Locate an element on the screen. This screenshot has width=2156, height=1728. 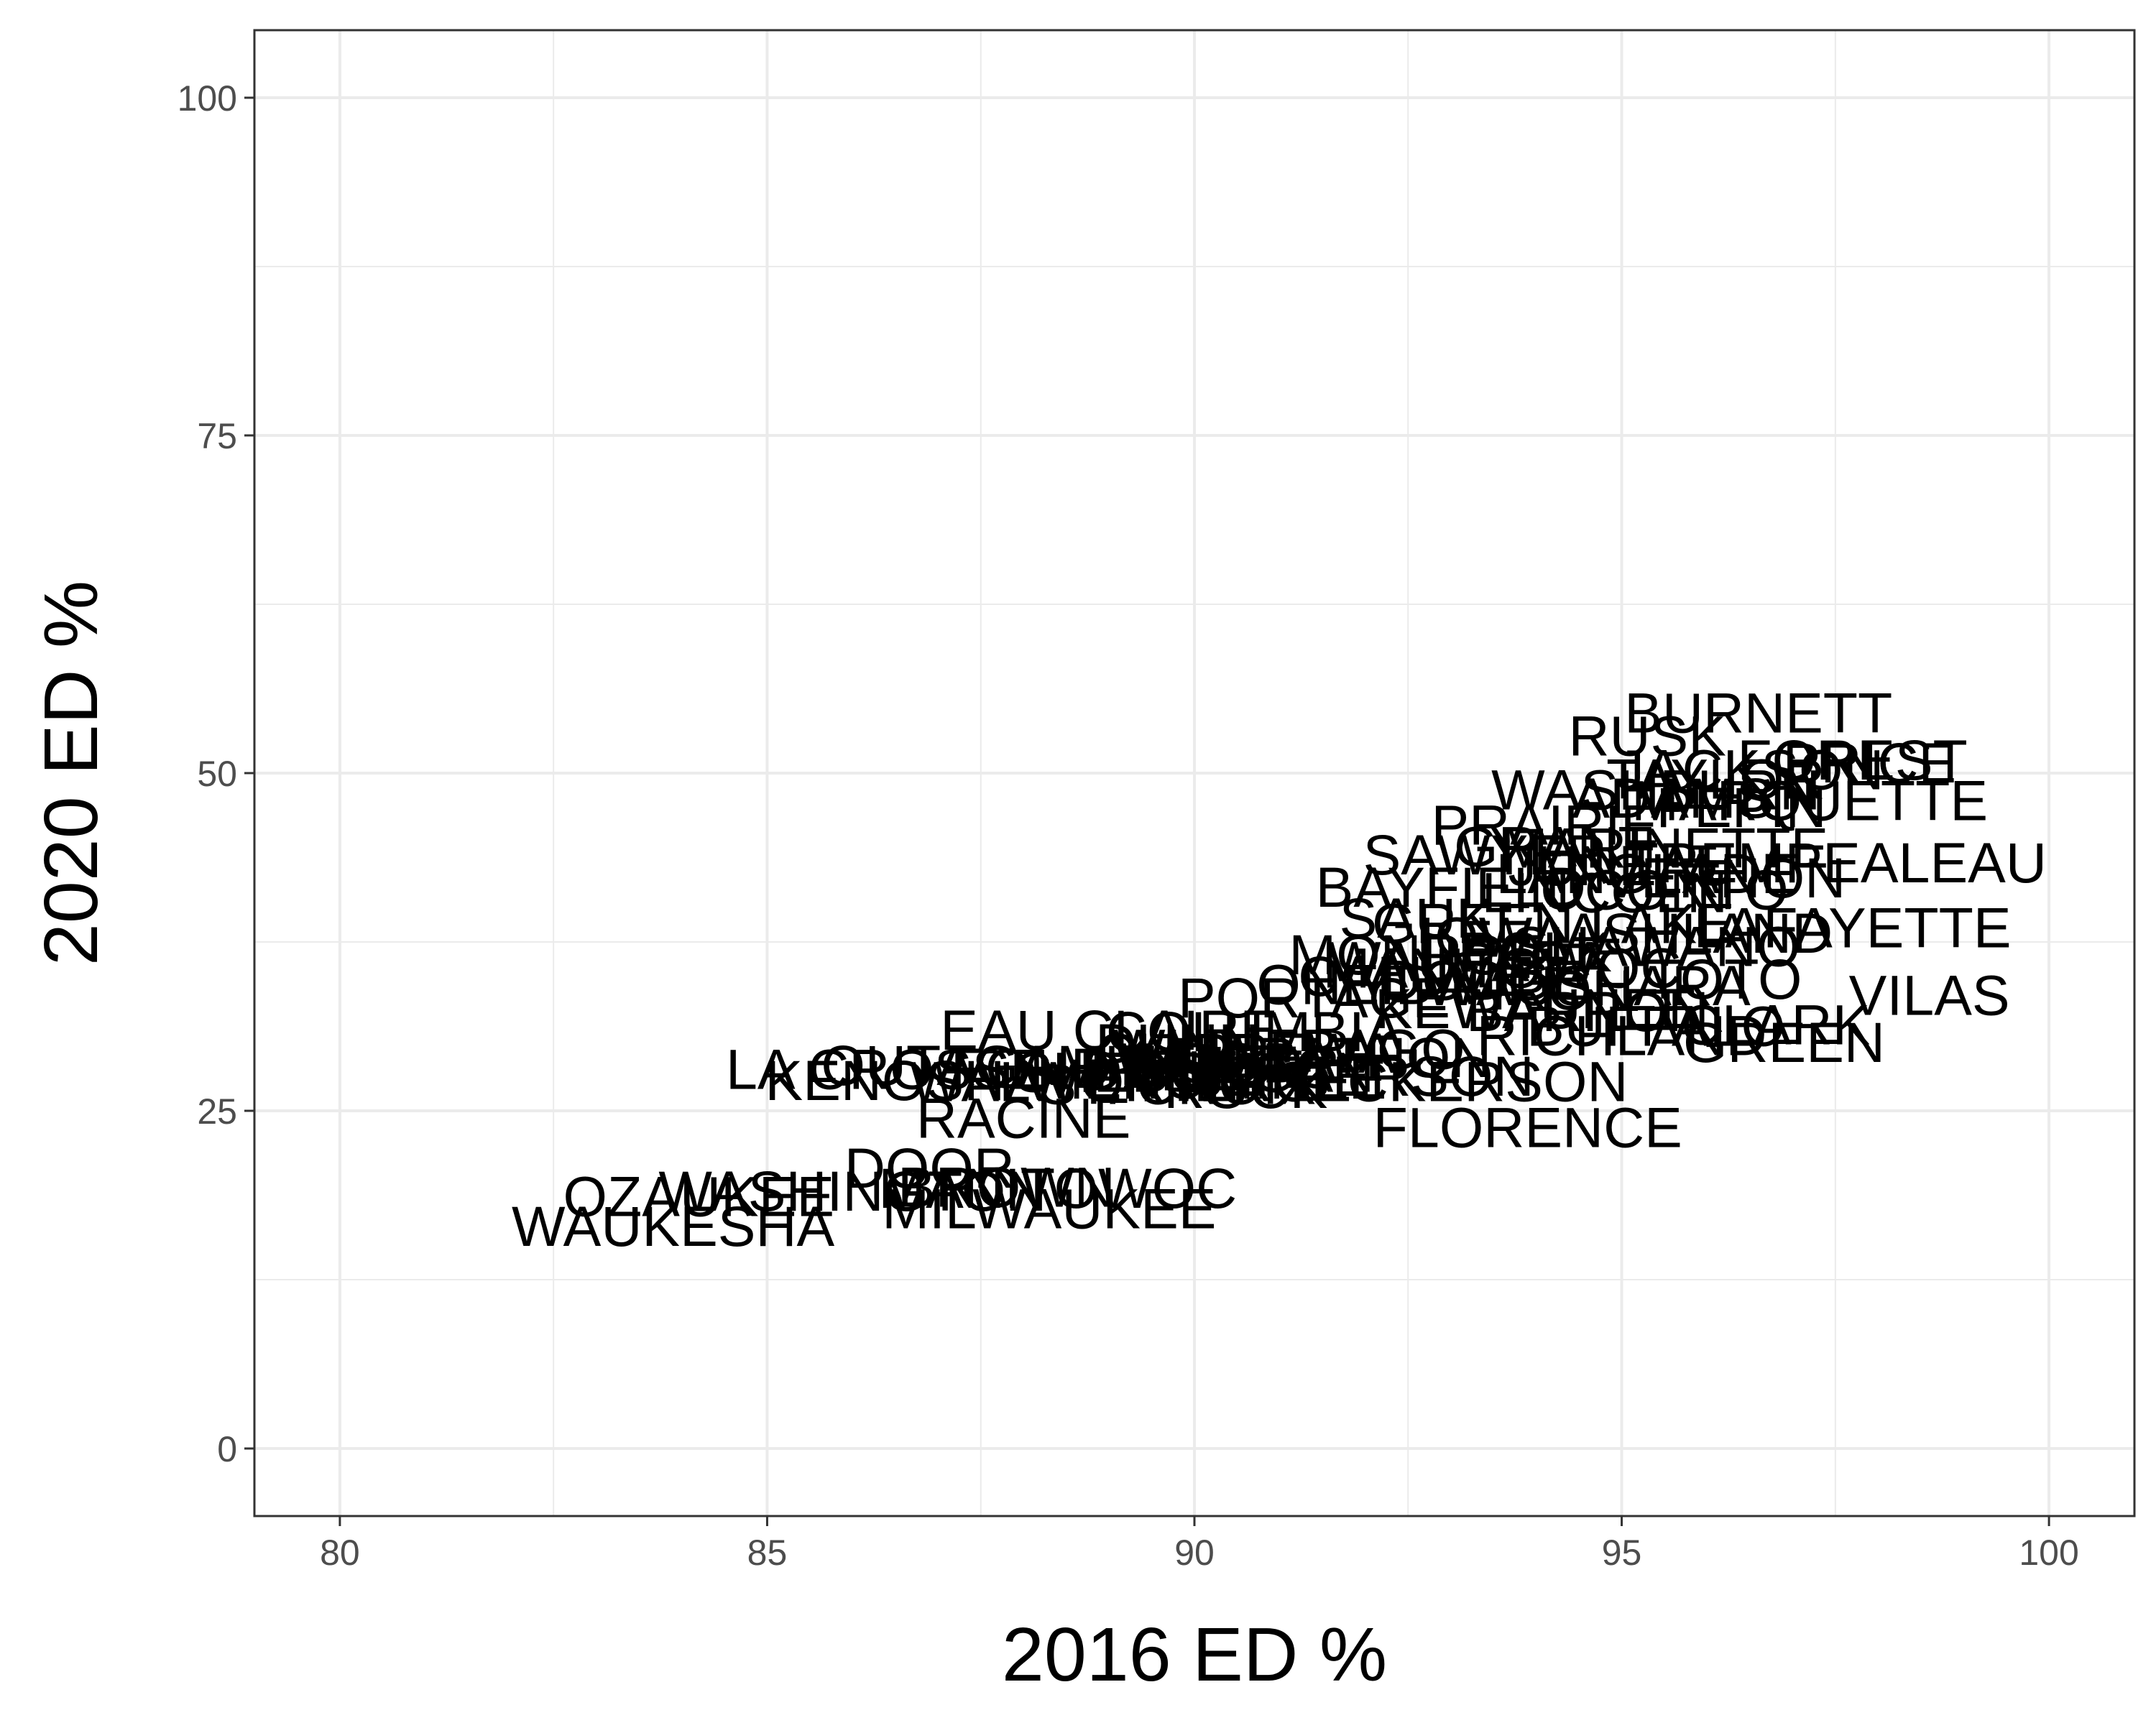
x-tick-label: 80 is located at coordinates (340, 1553).